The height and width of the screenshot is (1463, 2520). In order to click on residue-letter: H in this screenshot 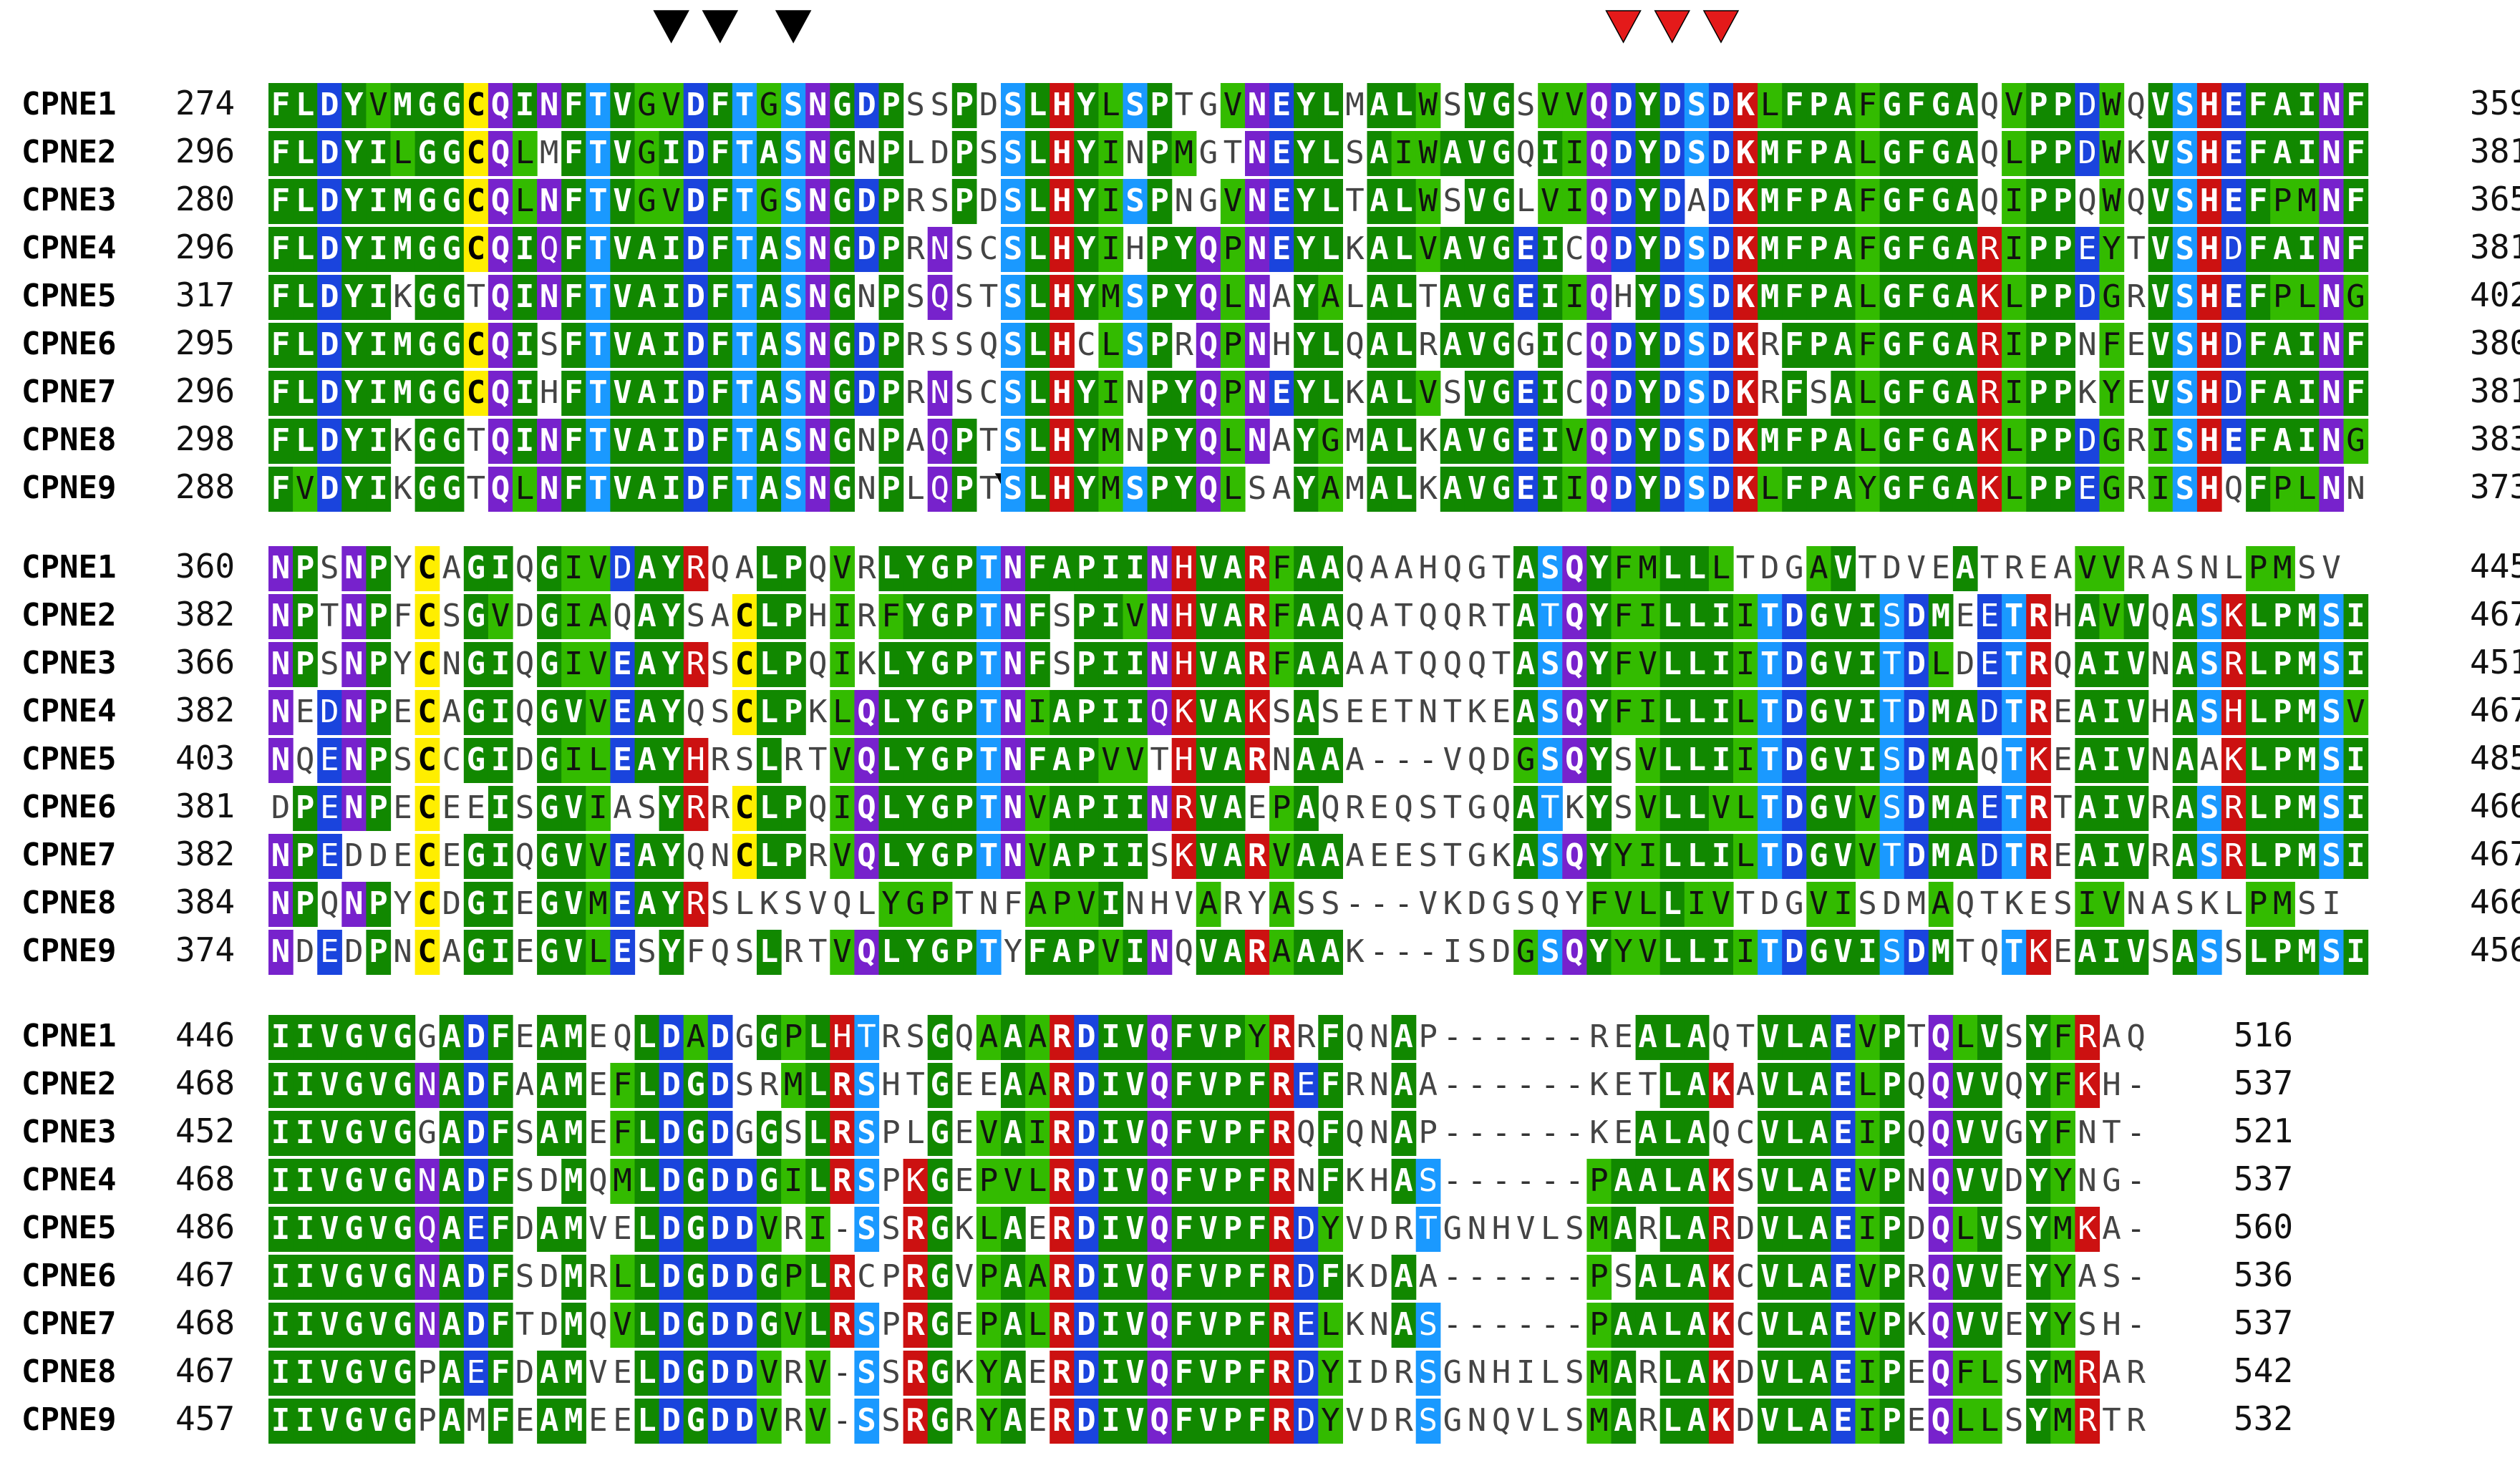, I will do `click(1062, 344)`.